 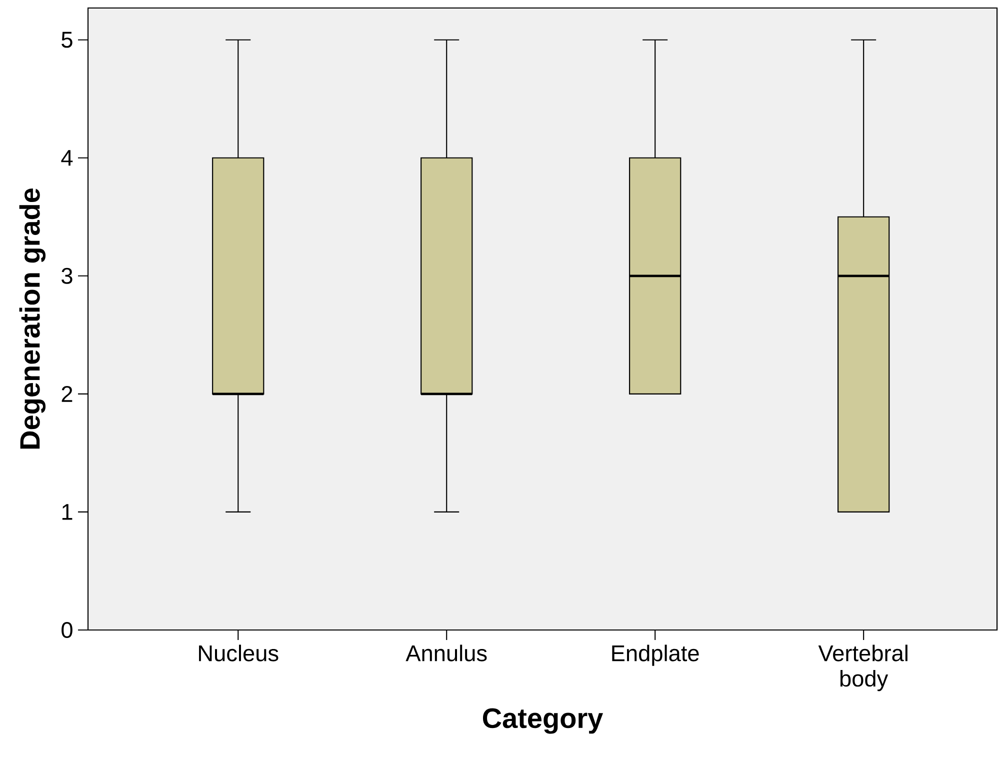 I want to click on y-tick-label: 5, so click(x=67, y=40).